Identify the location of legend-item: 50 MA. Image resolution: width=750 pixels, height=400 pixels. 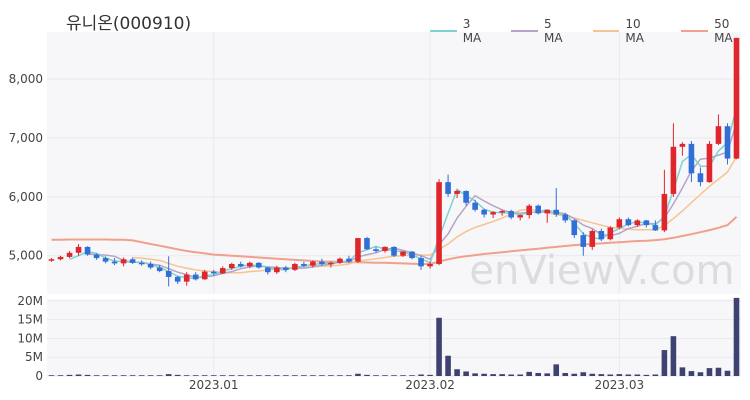
(715, 31).